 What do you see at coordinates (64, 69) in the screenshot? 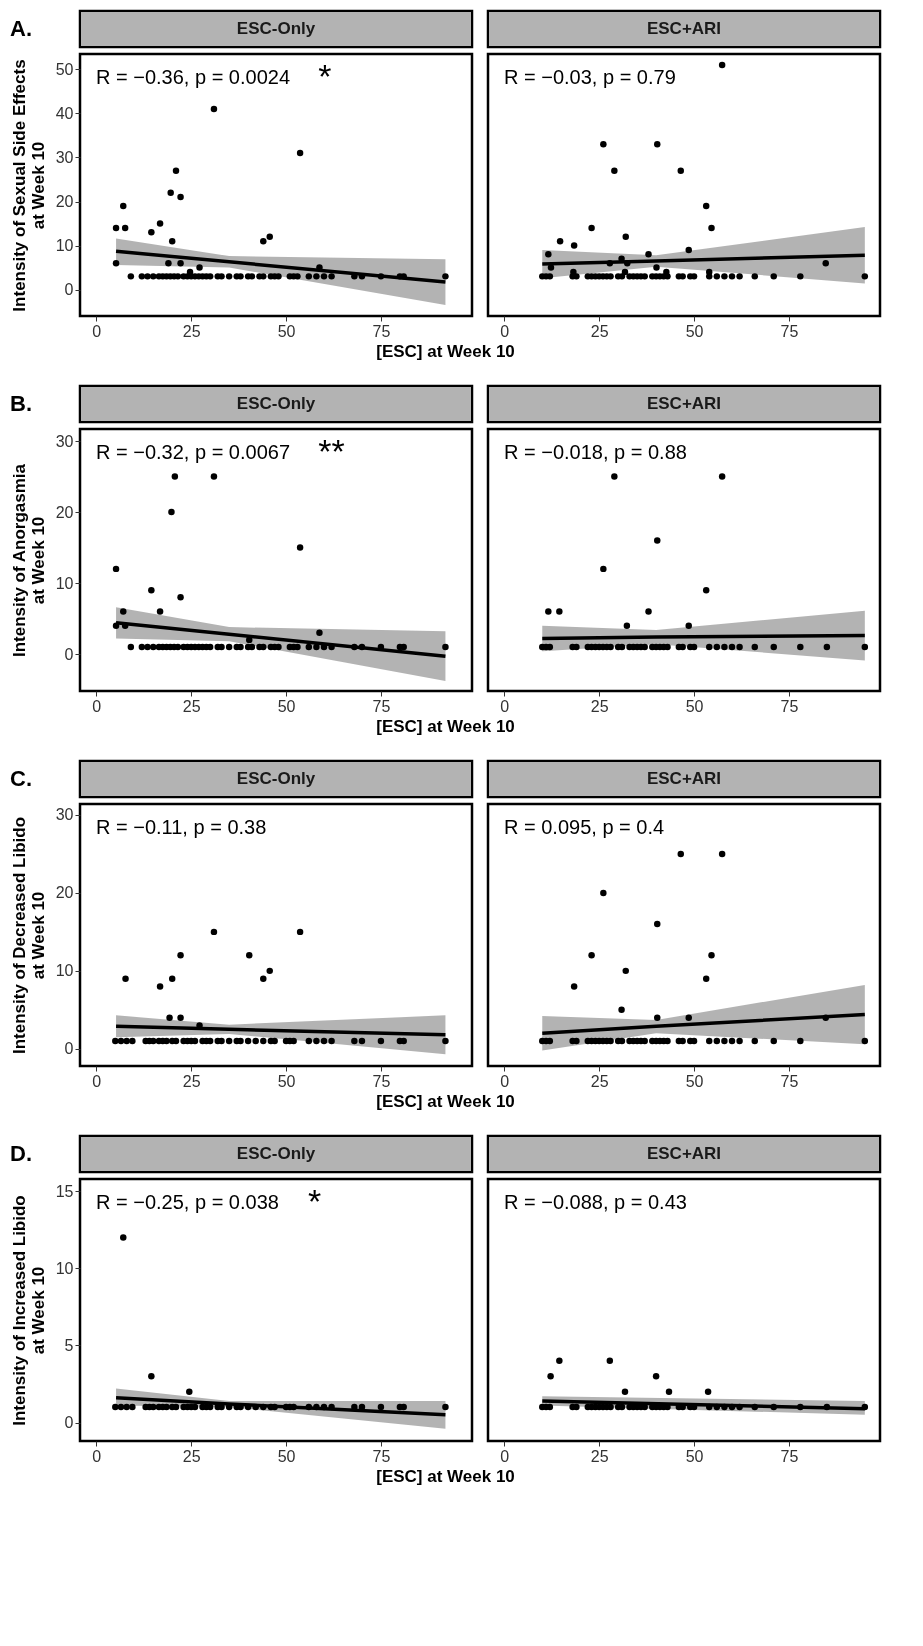
I see `y-tick-label: 50` at bounding box center [64, 69].